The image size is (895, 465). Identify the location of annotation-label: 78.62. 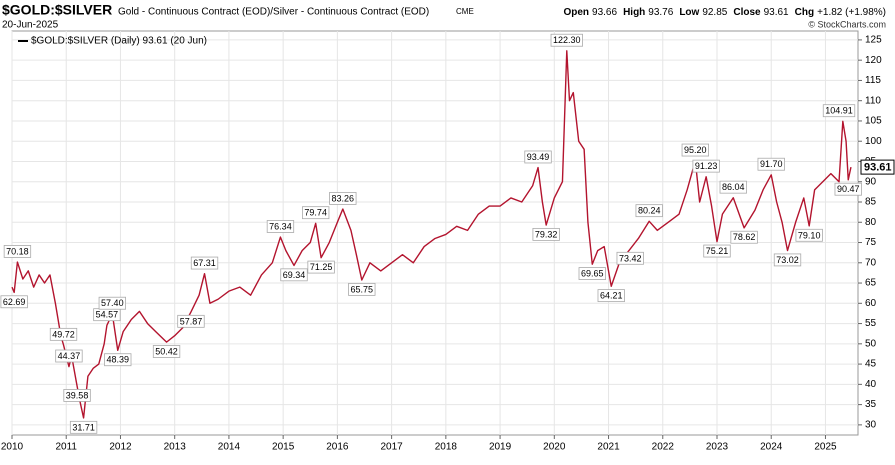
(744, 237).